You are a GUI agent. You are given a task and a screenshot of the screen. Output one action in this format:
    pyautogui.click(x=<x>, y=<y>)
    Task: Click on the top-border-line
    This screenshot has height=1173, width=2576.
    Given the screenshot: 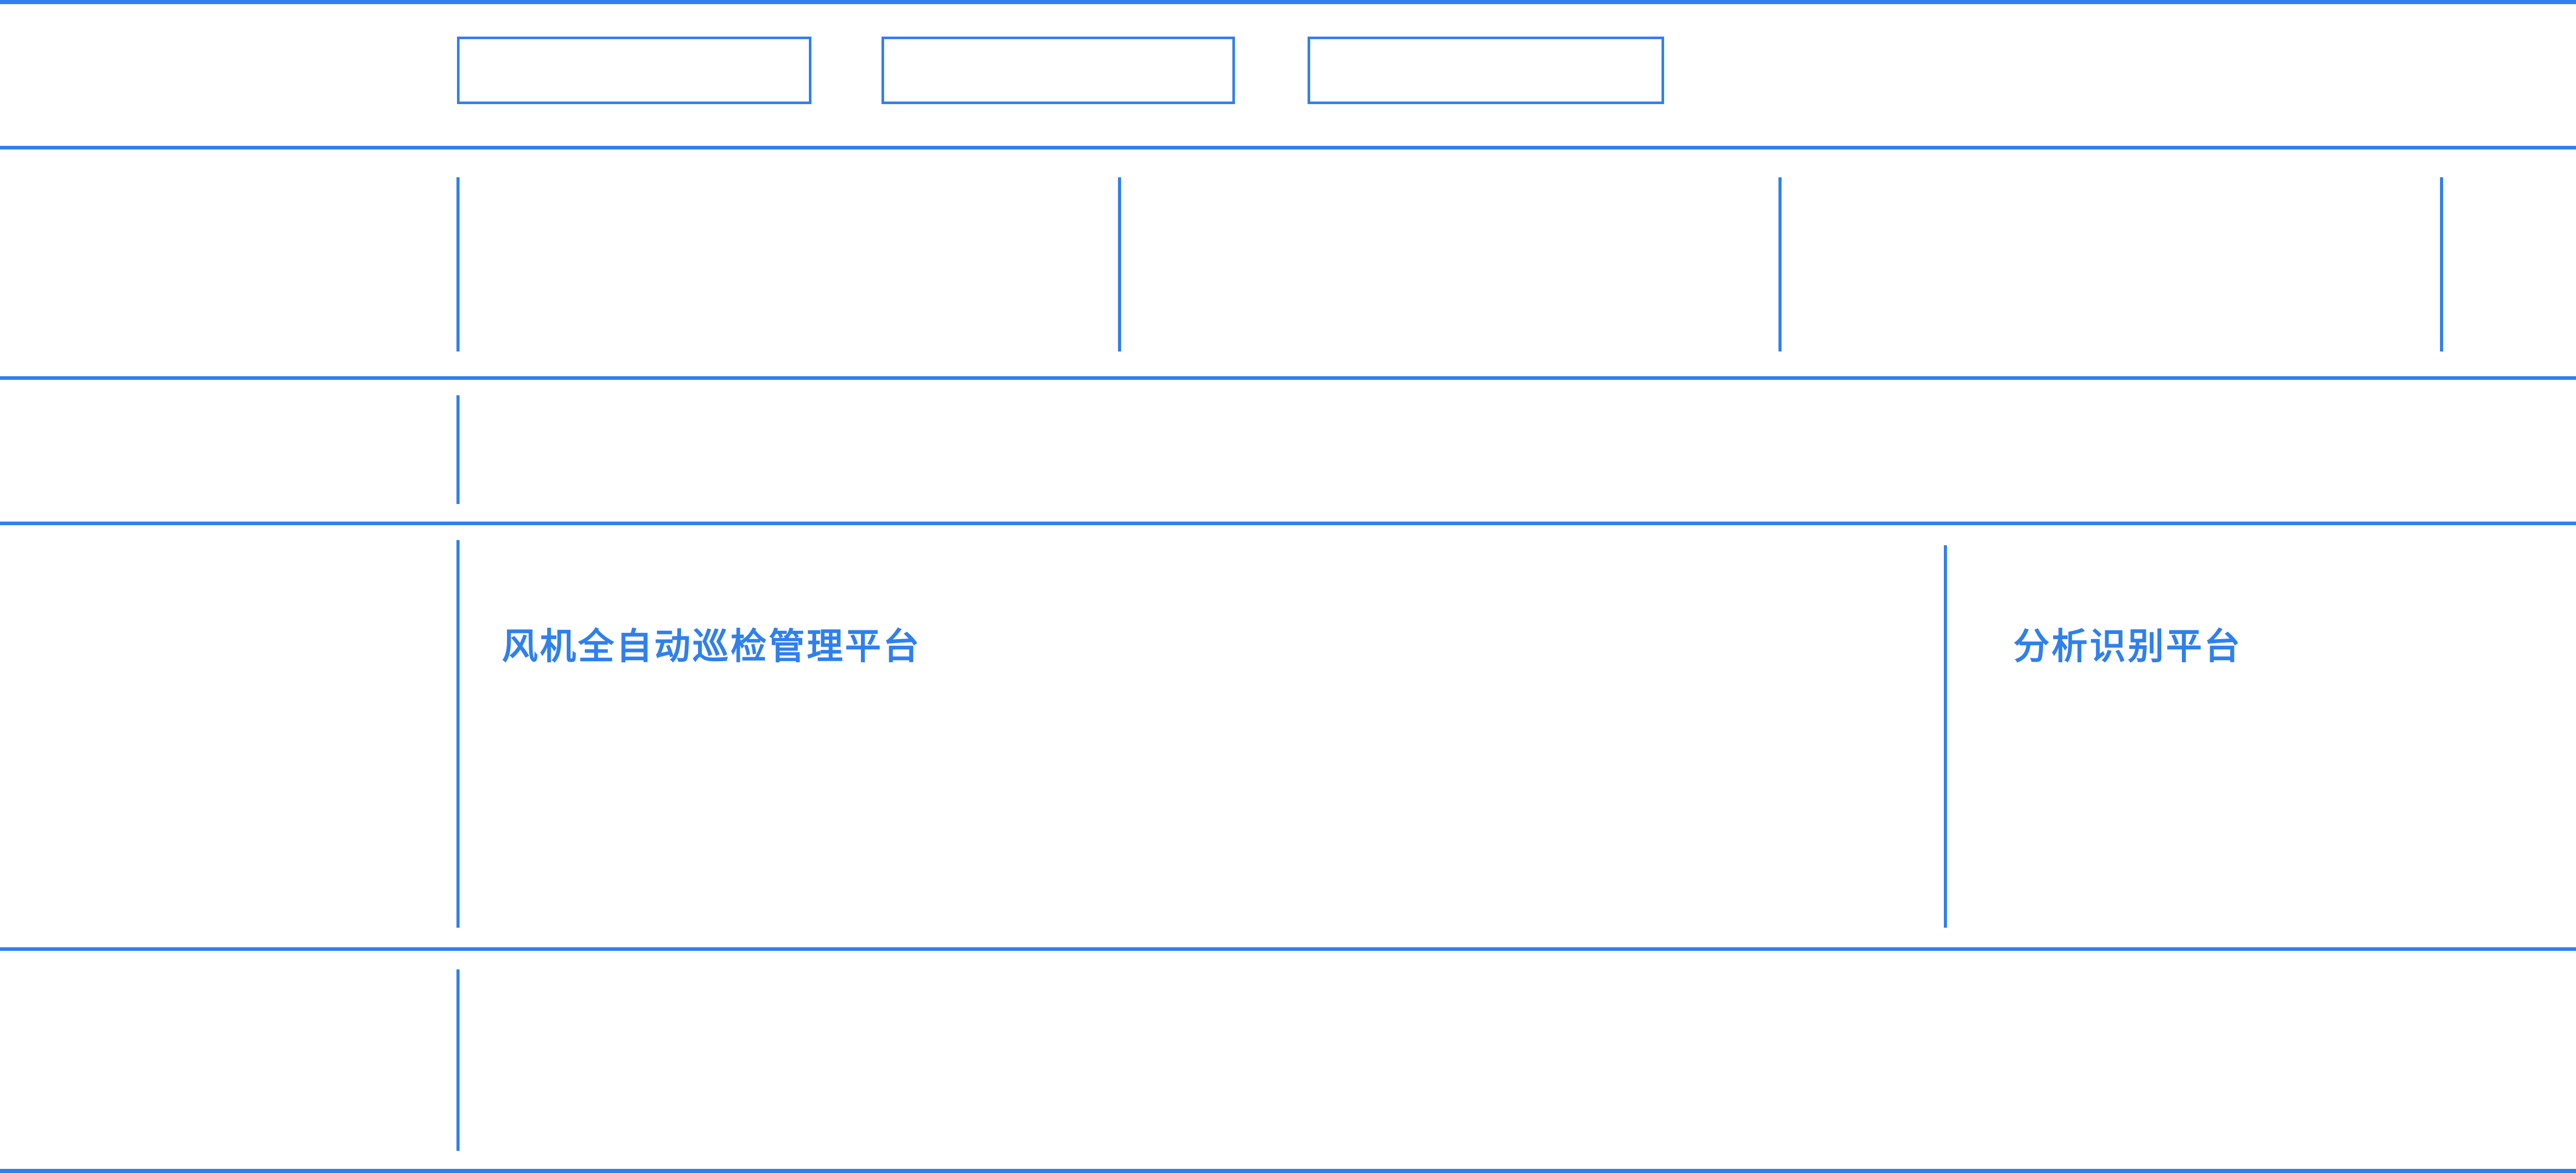 What is the action you would take?
    pyautogui.click(x=1288, y=2)
    